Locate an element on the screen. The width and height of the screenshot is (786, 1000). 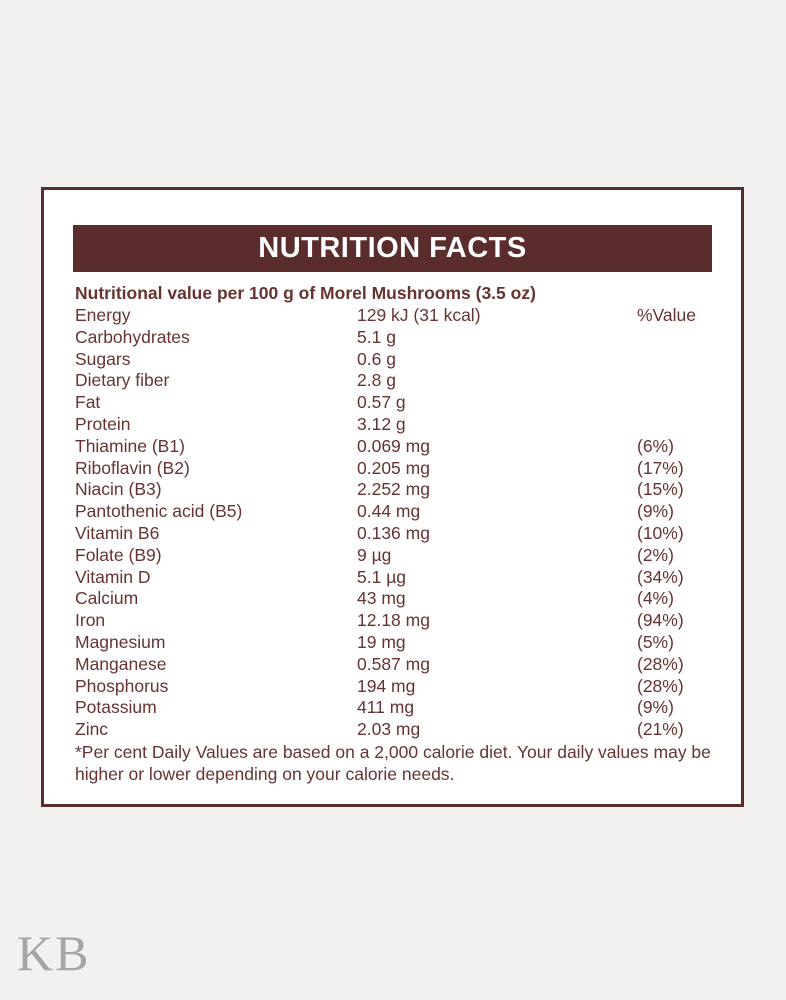
nutrient-value: 0.57 g is located at coordinates (381, 402).